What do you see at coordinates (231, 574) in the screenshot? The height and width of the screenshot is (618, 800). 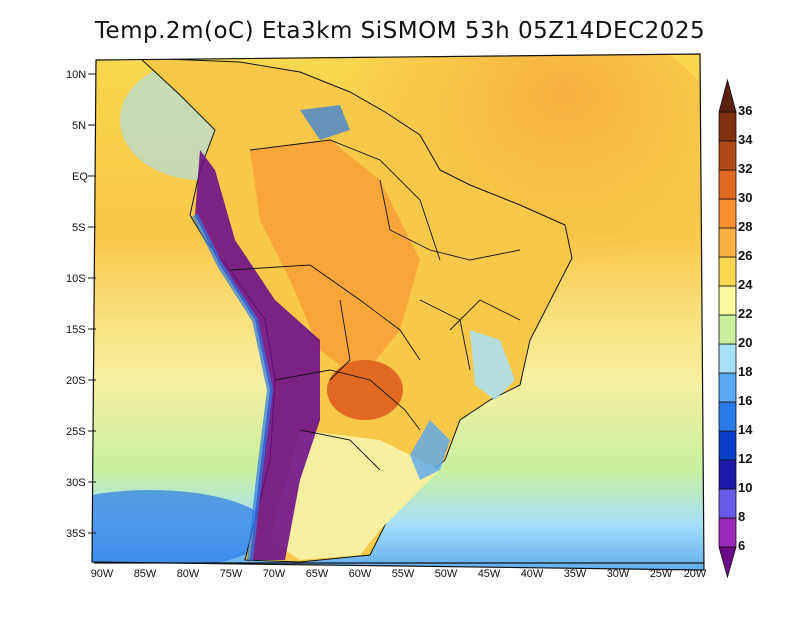 I see `lon-label-75w: 75W` at bounding box center [231, 574].